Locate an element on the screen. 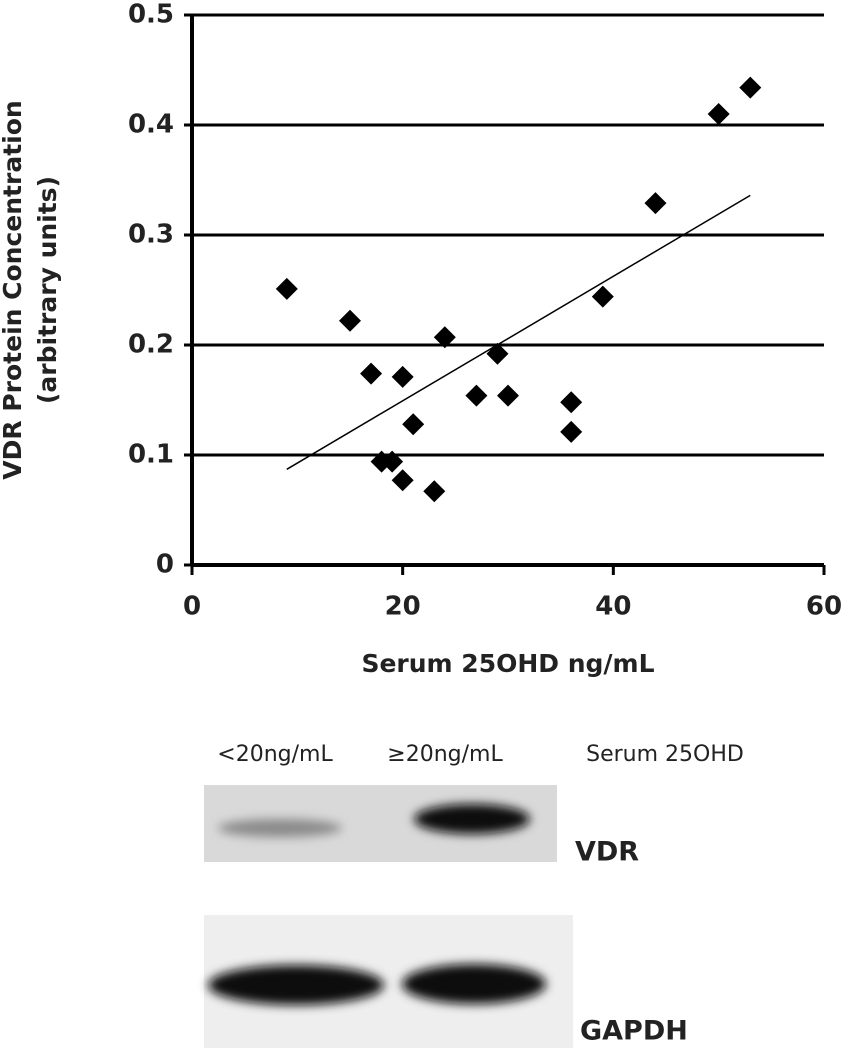 The width and height of the screenshot is (845, 1050). y-axis-title: VDR Protein Concentration is located at coordinates (13, 289).